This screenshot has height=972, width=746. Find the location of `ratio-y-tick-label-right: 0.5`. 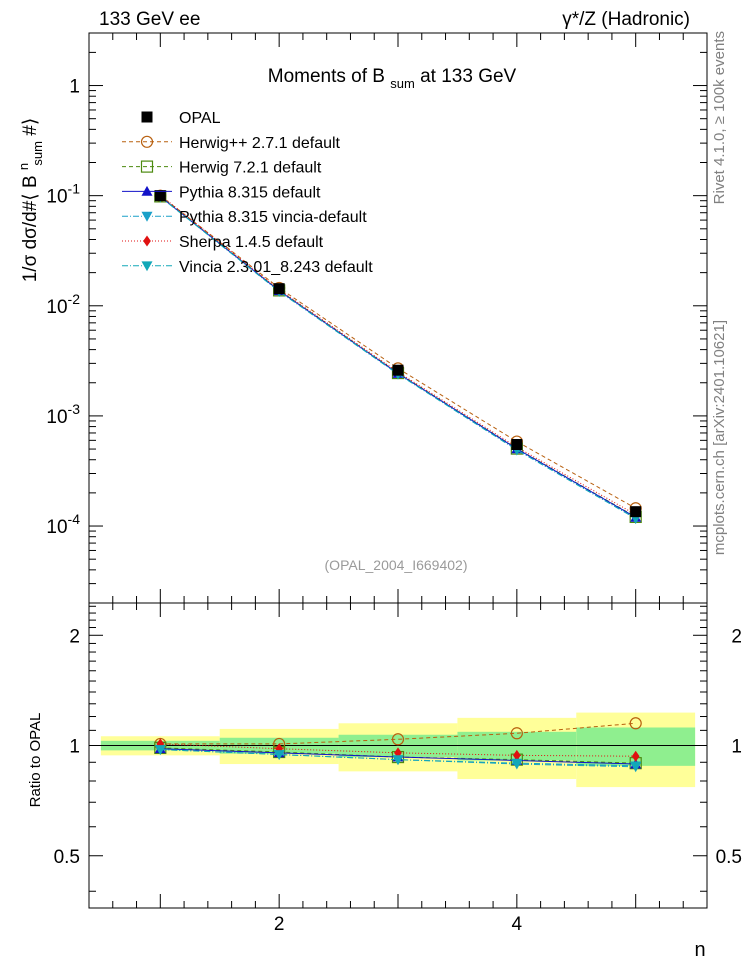

ratio-y-tick-label-right: 0.5 is located at coordinates (729, 857).